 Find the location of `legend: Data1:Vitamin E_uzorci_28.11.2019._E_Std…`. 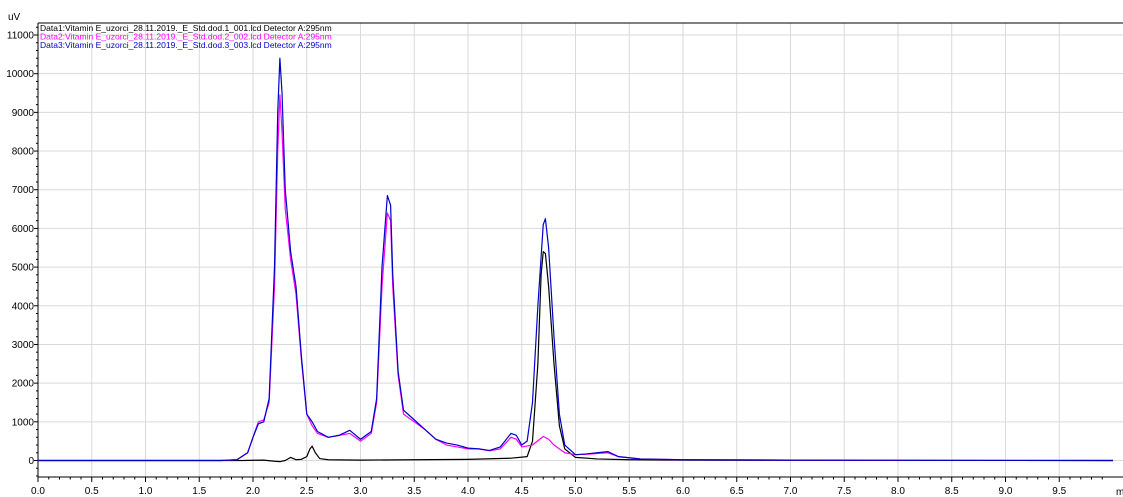

legend: Data1:Vitamin E_uzorci_28.11.2019._E_Std… is located at coordinates (186, 36).